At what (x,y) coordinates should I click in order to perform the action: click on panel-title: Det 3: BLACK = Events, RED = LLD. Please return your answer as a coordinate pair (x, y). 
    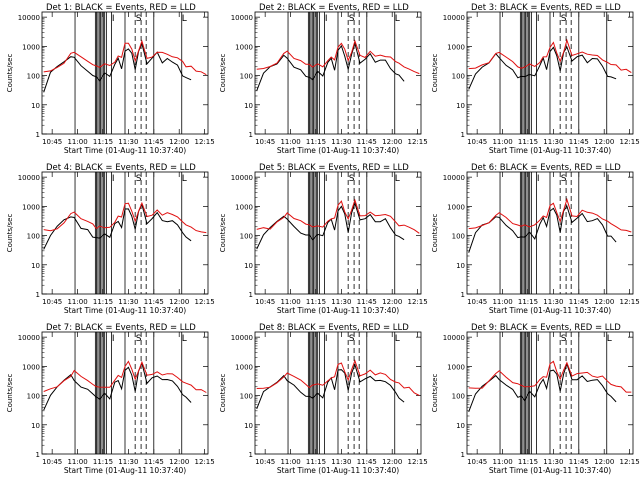
    Looking at the image, I should click on (546, 8).